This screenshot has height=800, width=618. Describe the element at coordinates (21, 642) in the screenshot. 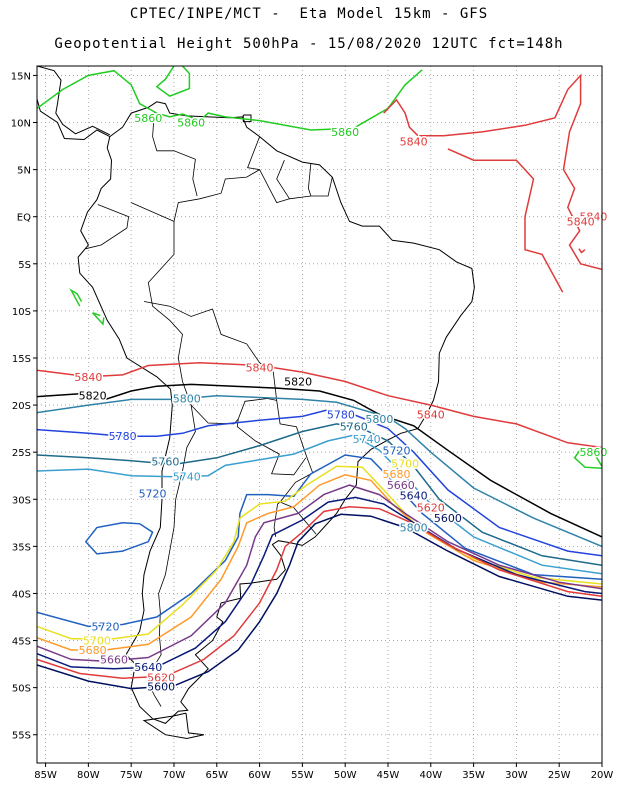

I see `lat-tick-label: 45S` at that location.